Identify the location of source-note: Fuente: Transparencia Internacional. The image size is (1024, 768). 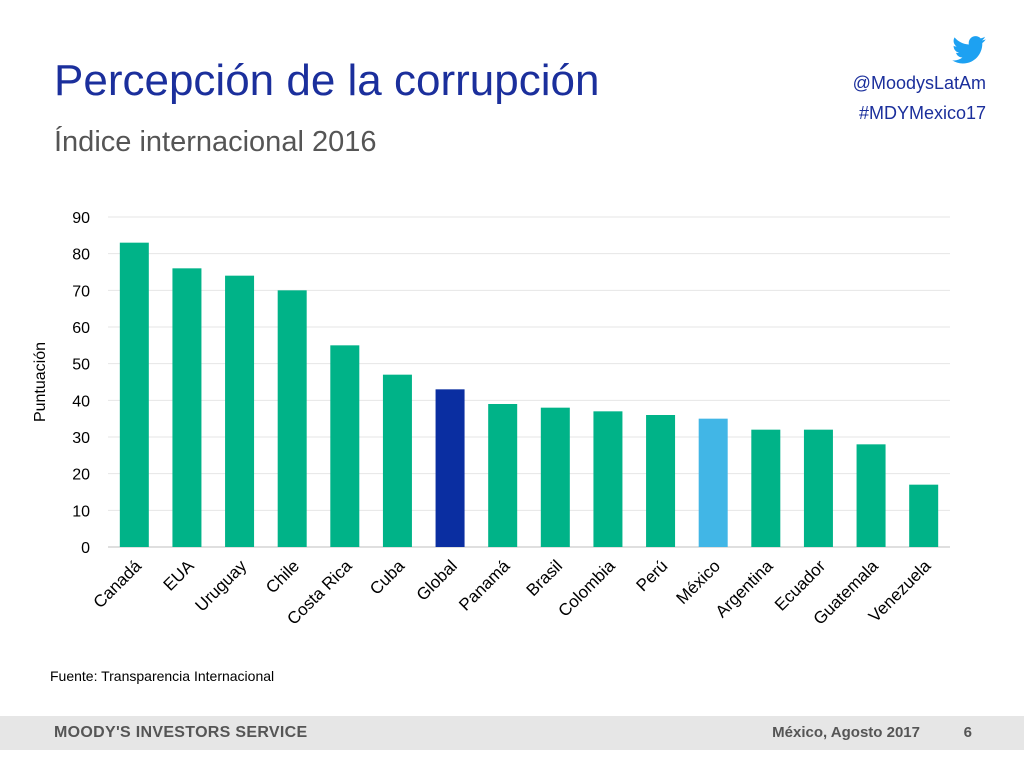
(162, 676).